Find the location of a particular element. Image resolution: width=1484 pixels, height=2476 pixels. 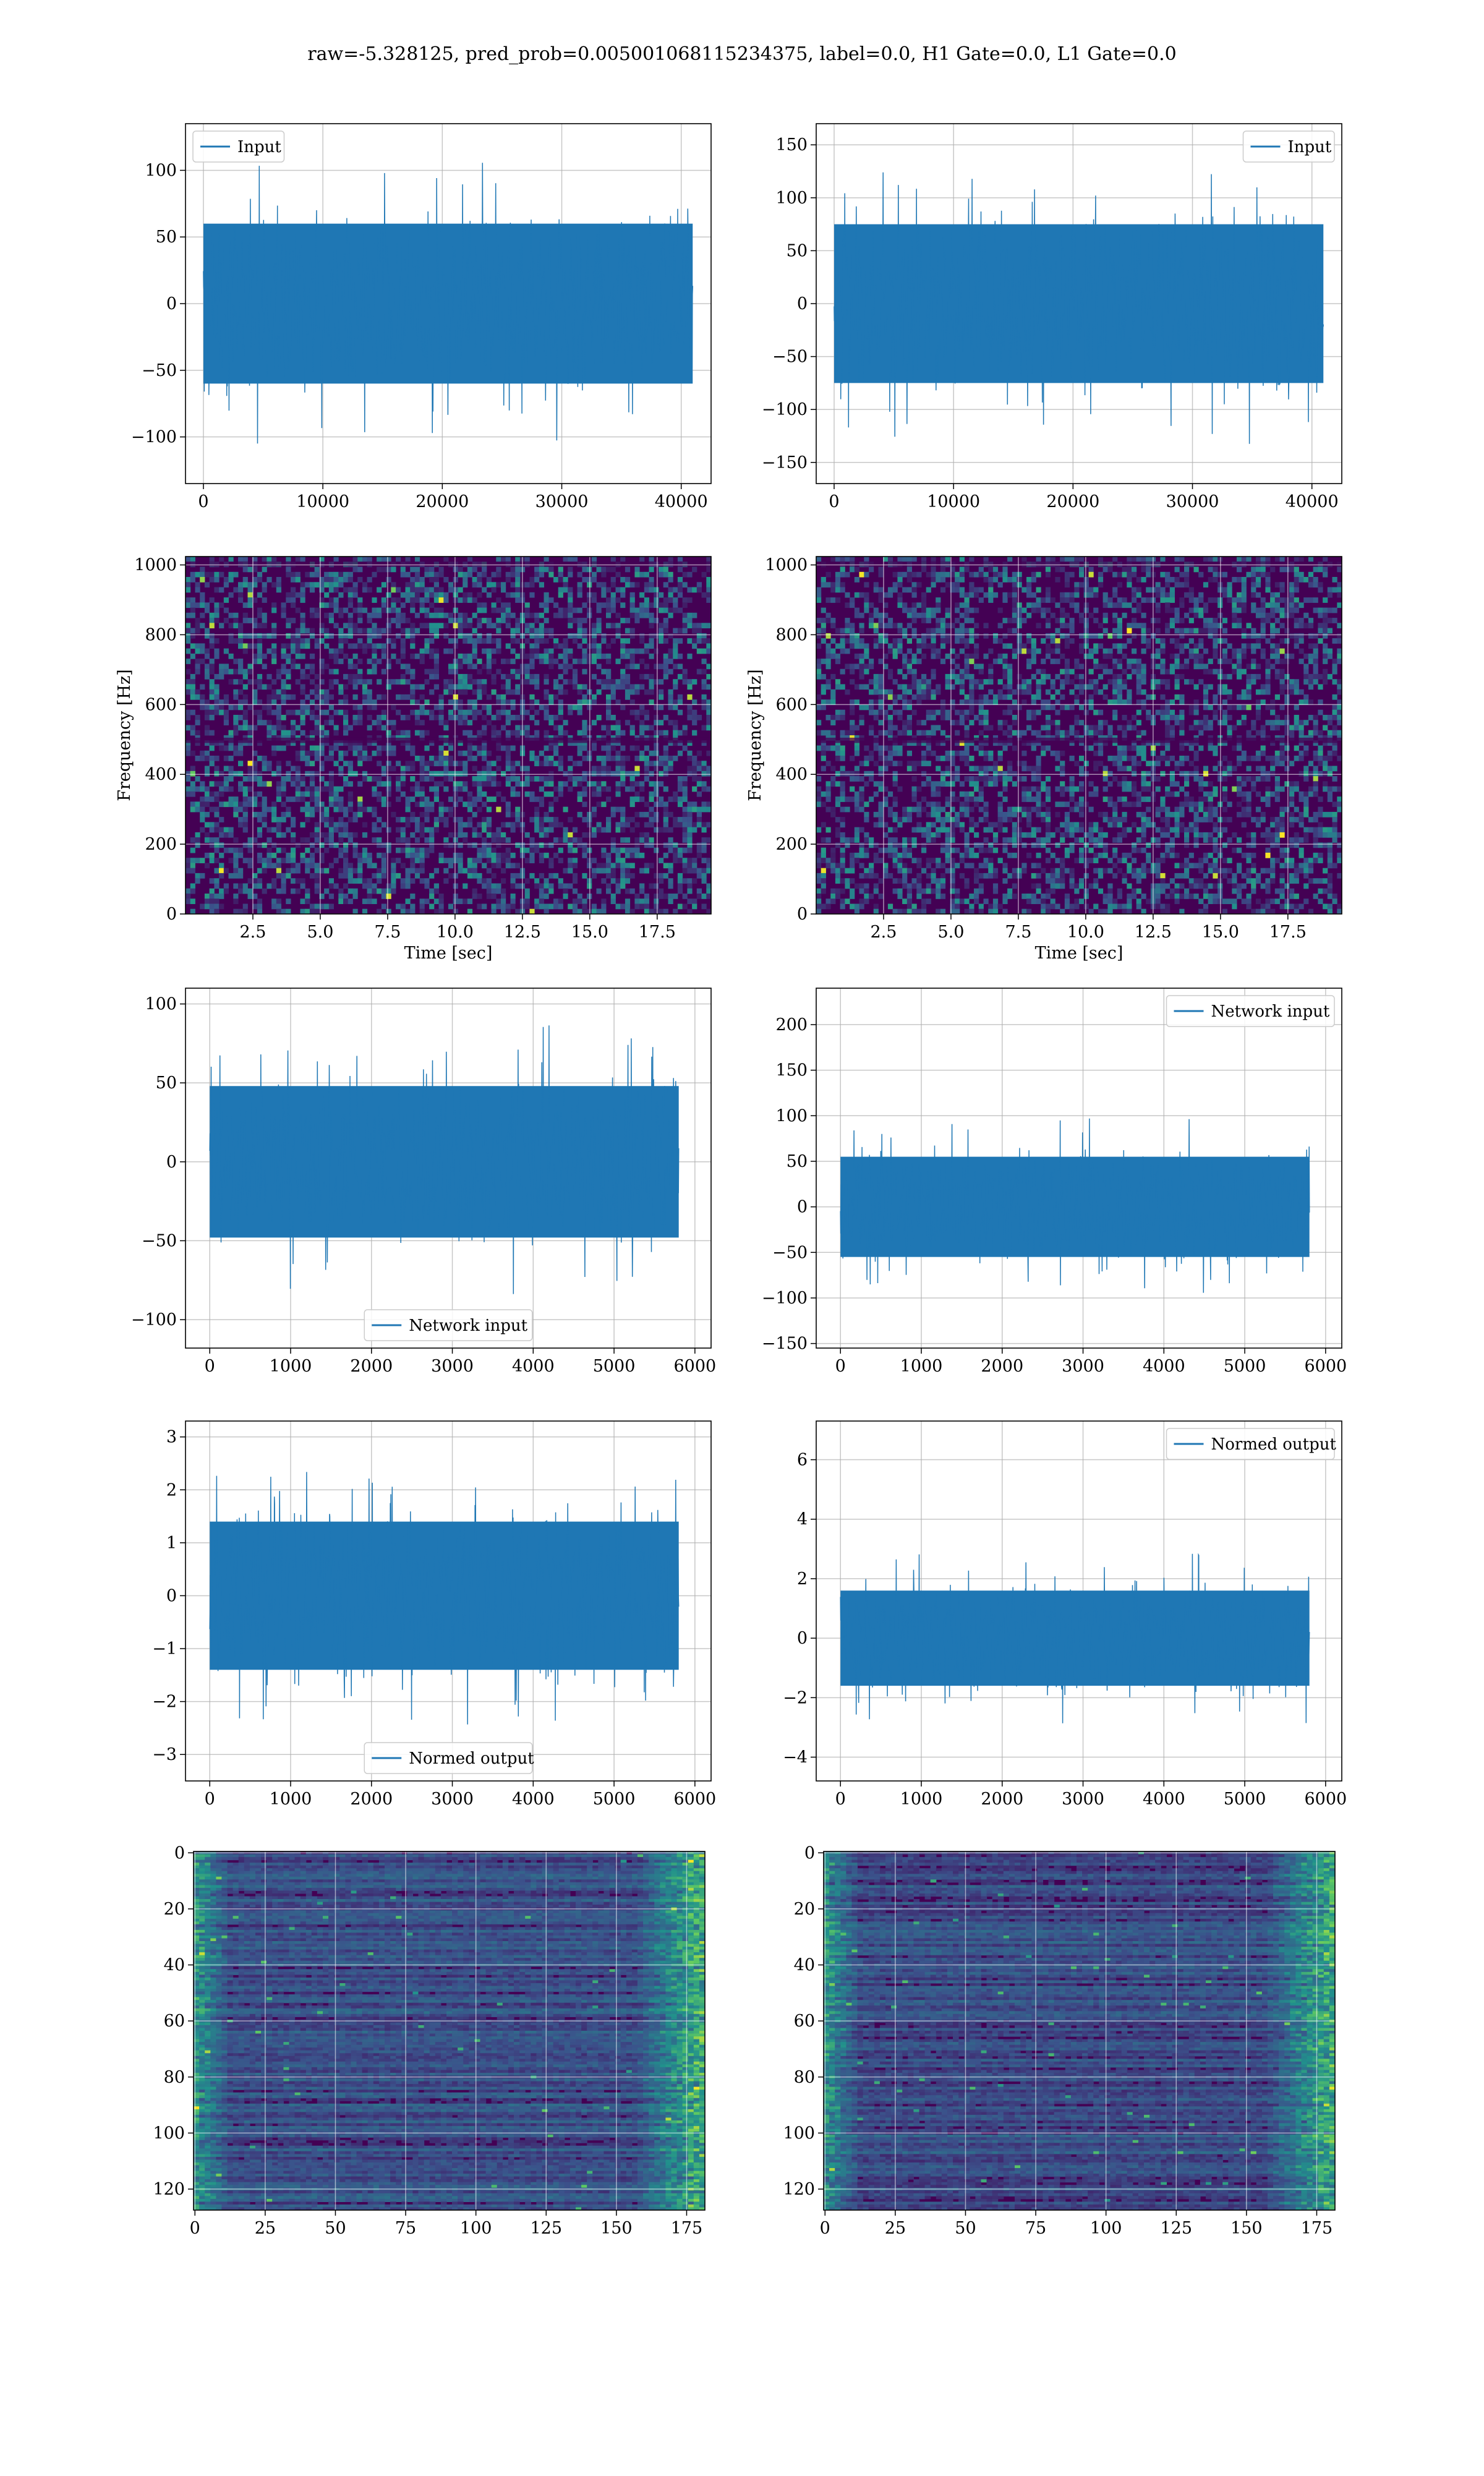

x-tick-label: 125 is located at coordinates (546, 2228).